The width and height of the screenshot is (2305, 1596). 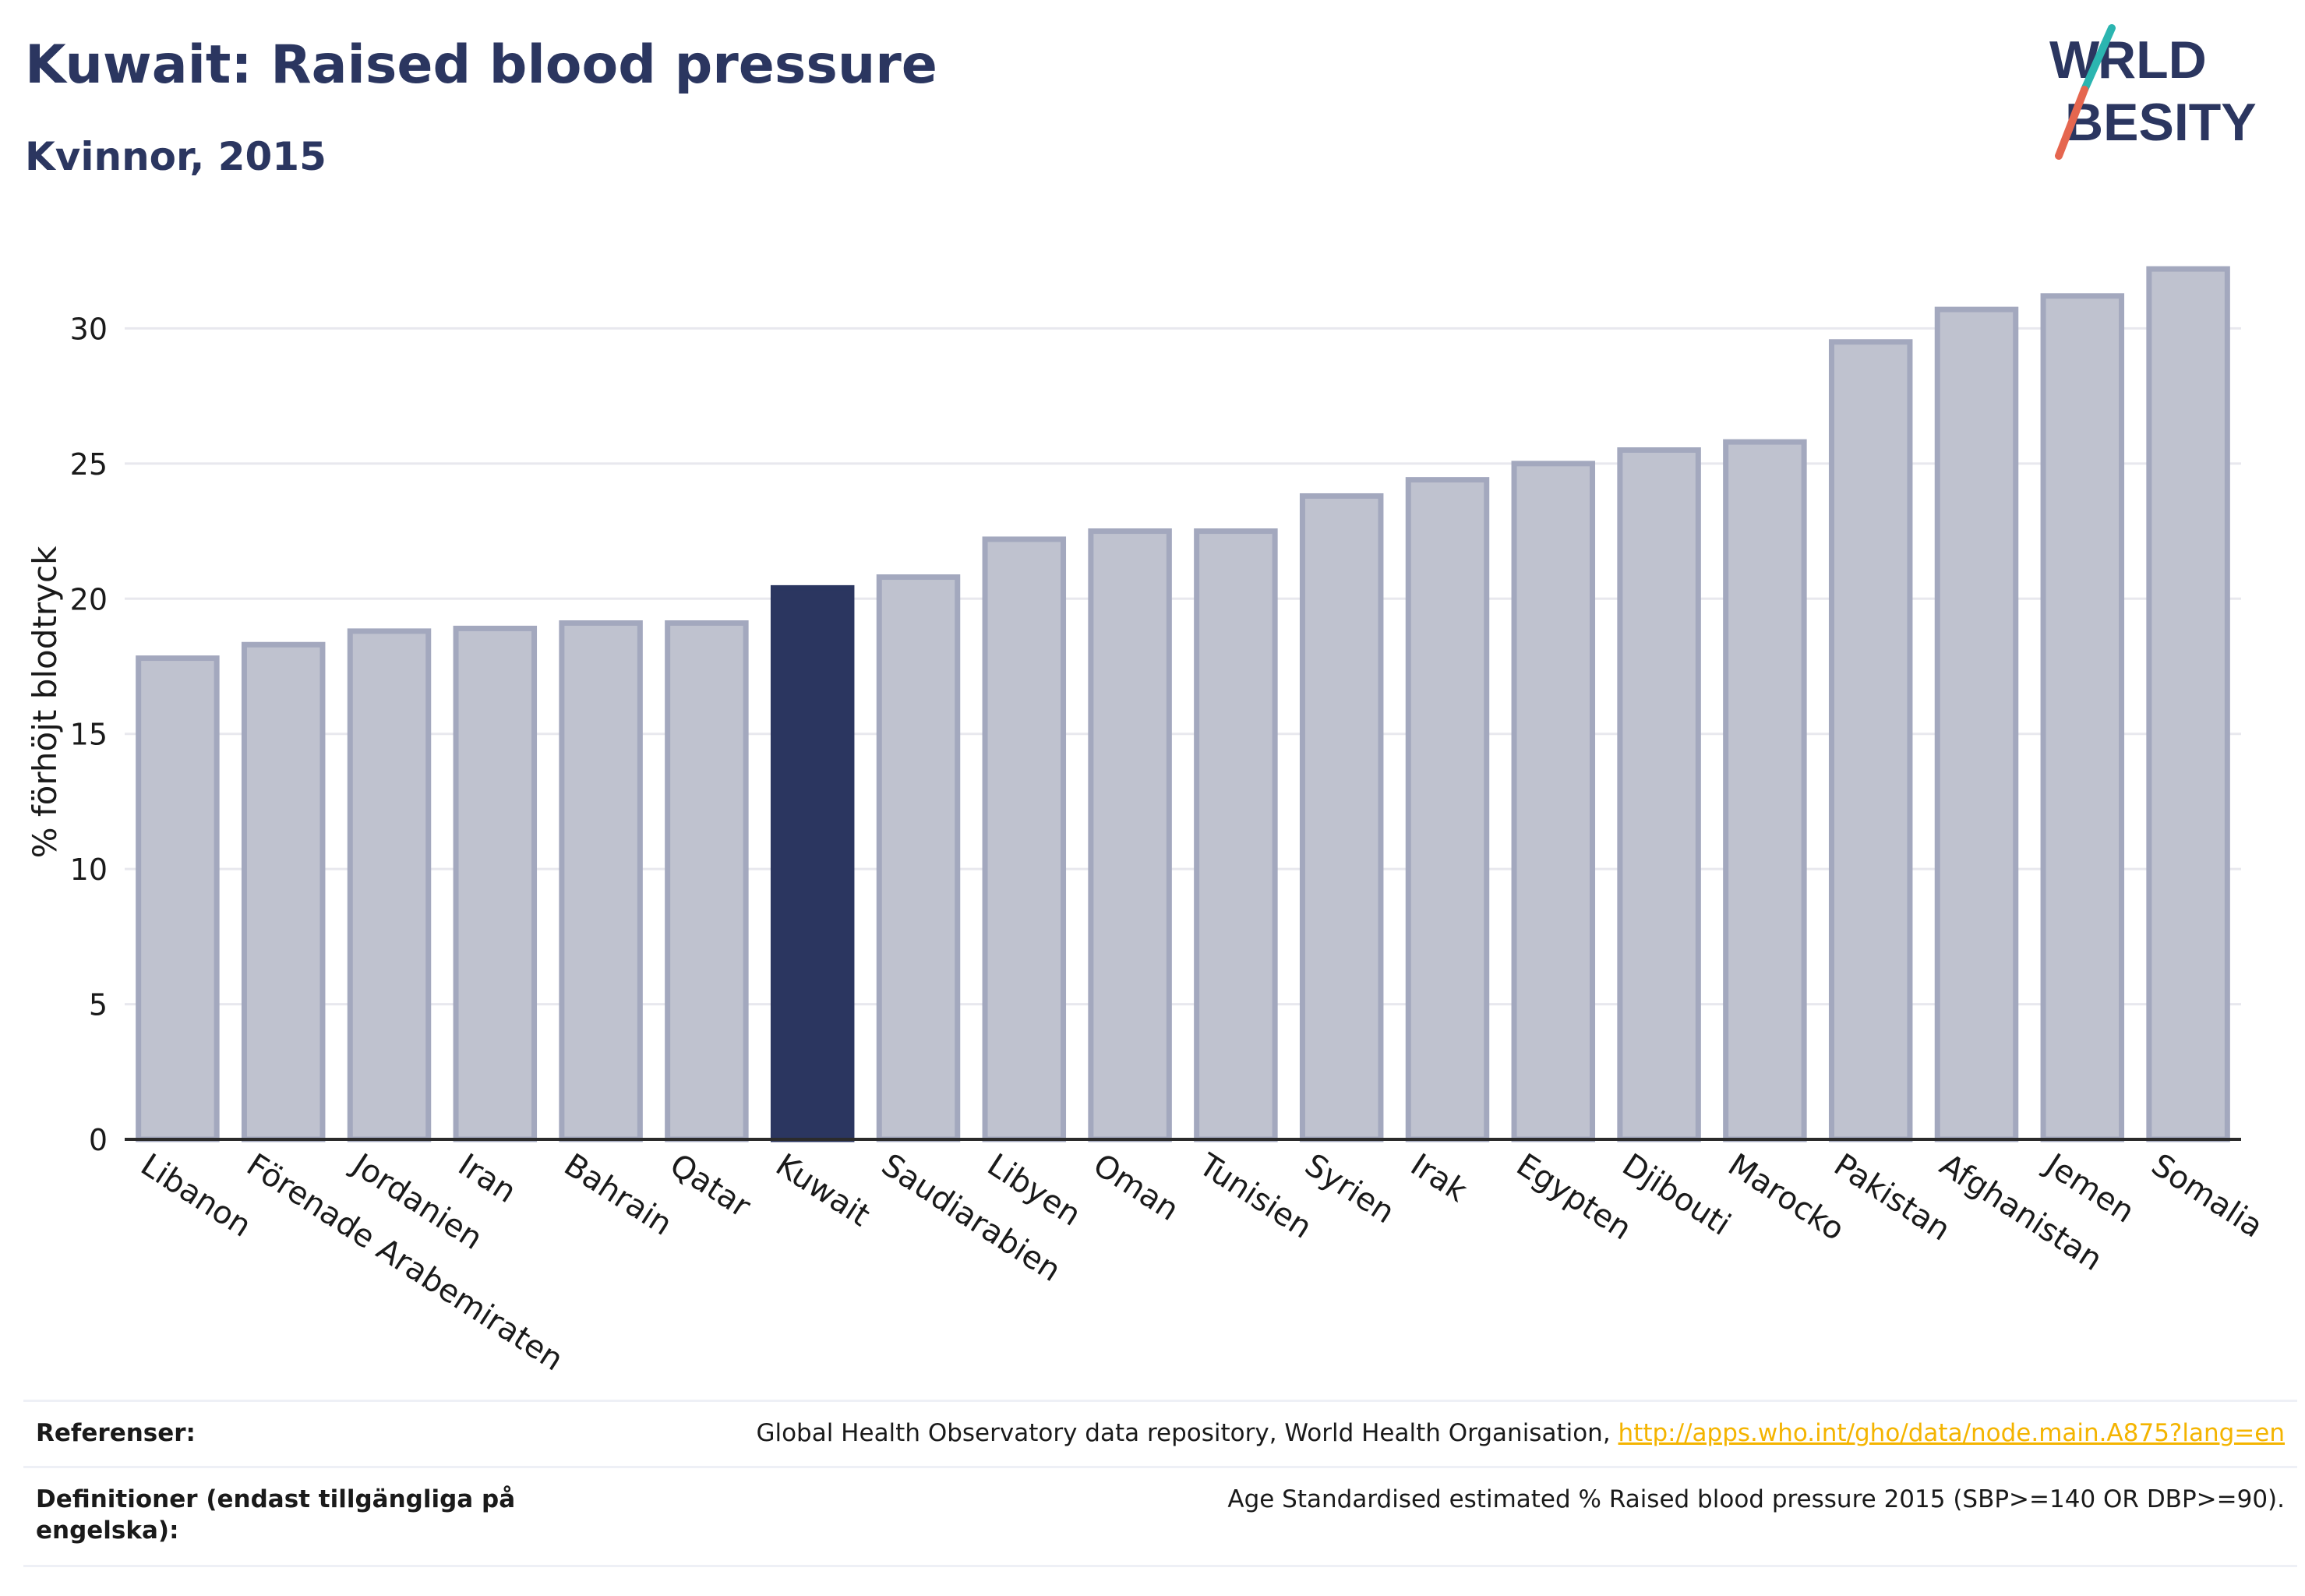 What do you see at coordinates (2188, 704) in the screenshot?
I see `bar-somalia` at bounding box center [2188, 704].